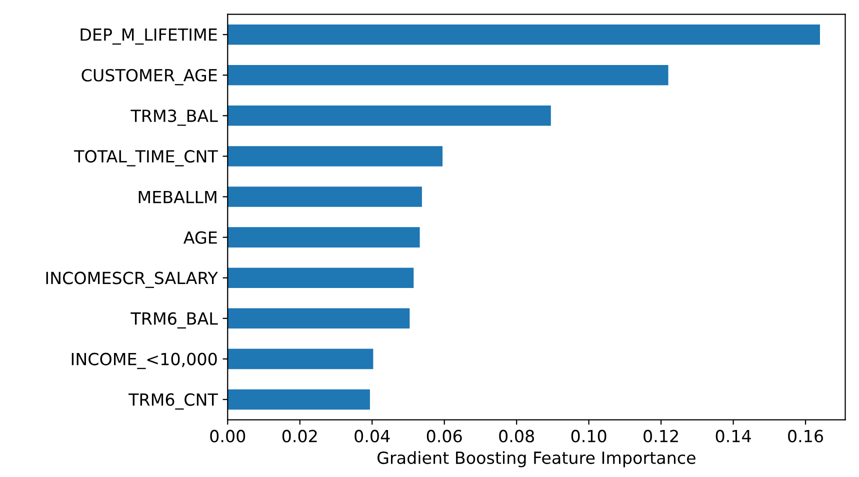 The width and height of the screenshot is (859, 477). Describe the element at coordinates (177, 197) in the screenshot. I see `y-tick-label: MEBALLM` at that location.